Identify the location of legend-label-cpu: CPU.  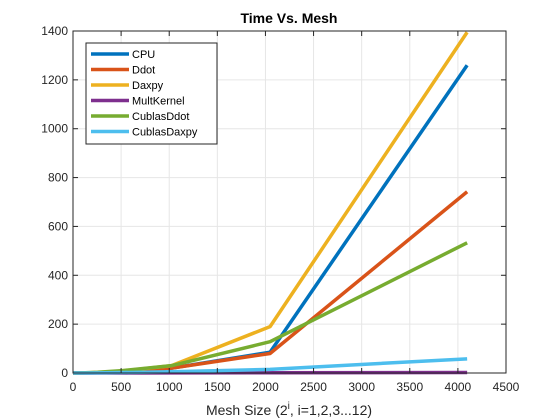
(143, 55).